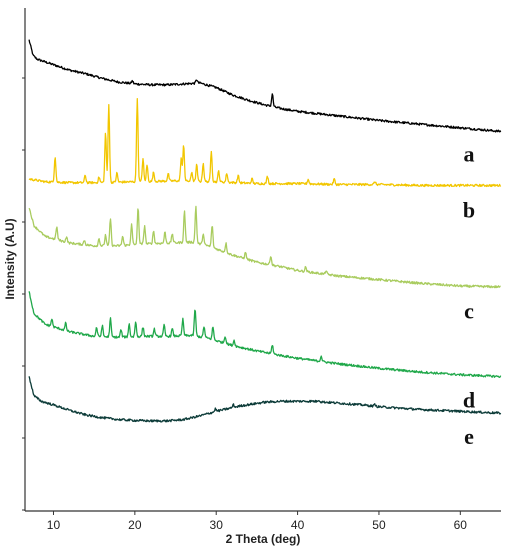 This screenshot has height=550, width=506. What do you see at coordinates (263, 539) in the screenshot?
I see `x-axis-title: 2 Theta (deg)` at bounding box center [263, 539].